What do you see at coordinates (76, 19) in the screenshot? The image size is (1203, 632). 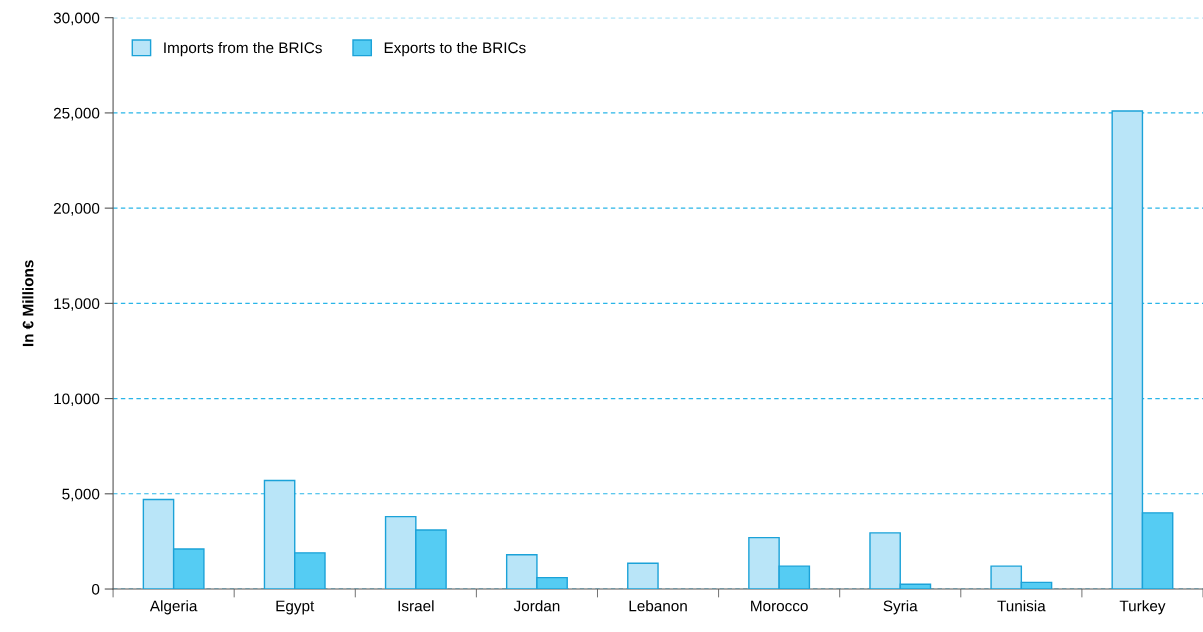 I see `y-tick-label: 30,000` at bounding box center [76, 19].